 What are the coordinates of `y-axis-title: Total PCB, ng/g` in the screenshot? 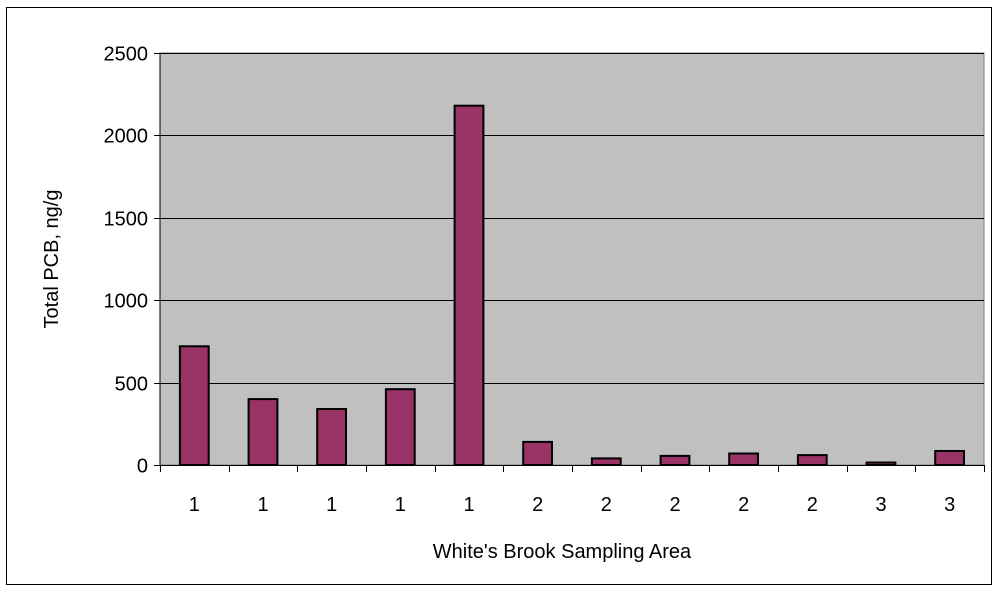 It's located at (52, 259).